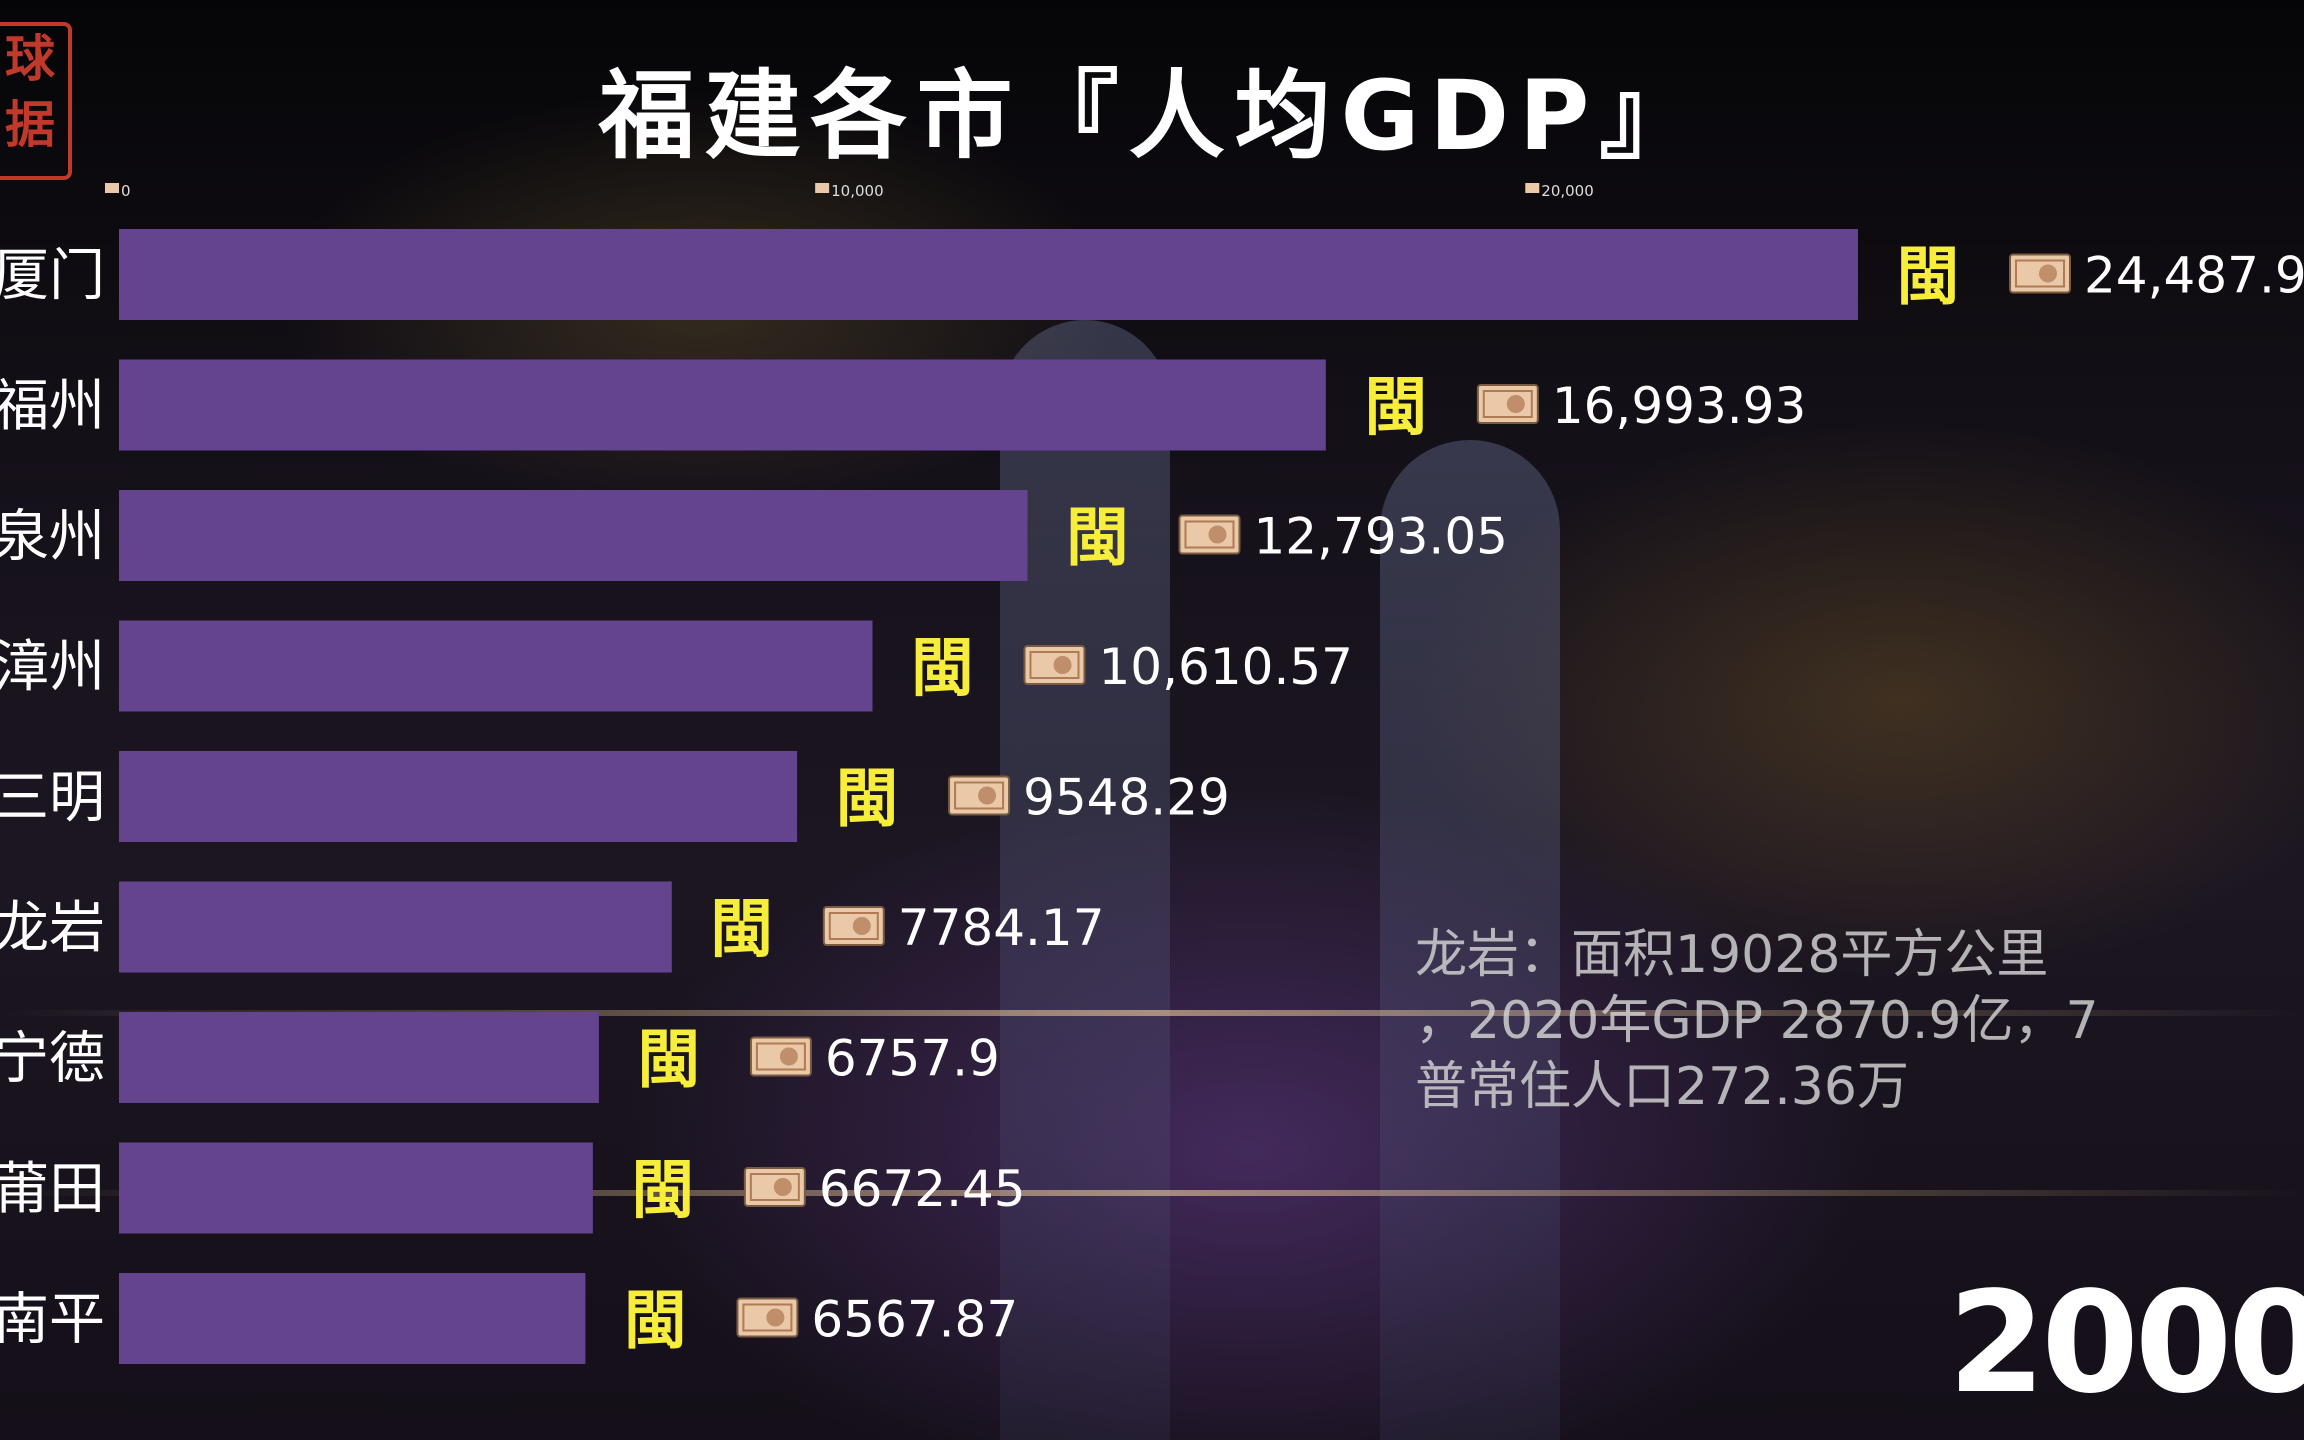 This screenshot has height=1440, width=2304. Describe the element at coordinates (1126, 798) in the screenshot. I see `value-label: 9548.29` at that location.